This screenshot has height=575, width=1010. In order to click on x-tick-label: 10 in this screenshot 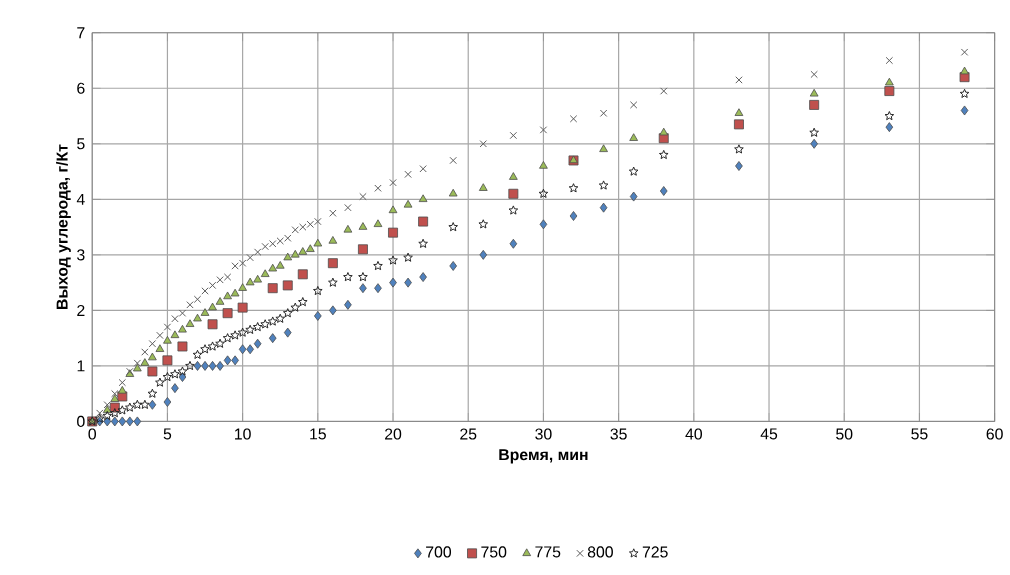, I will do `click(243, 434)`.